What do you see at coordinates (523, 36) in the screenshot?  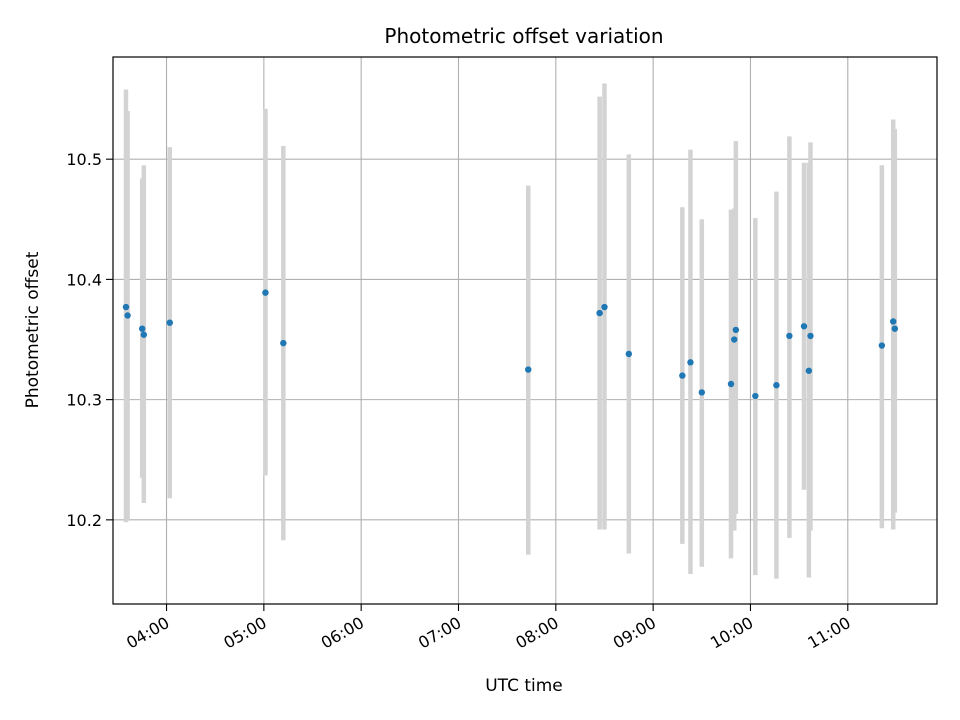 I see `chart-title: Photometric offset variation` at bounding box center [523, 36].